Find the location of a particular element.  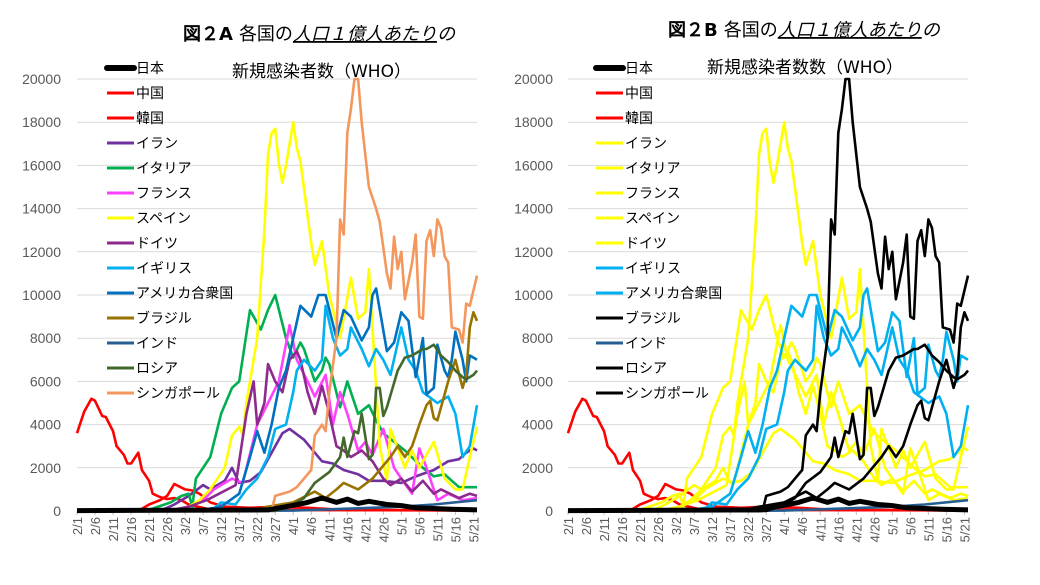

chart-subtitle: 新規感染者数数（WHO） is located at coordinates (805, 68).